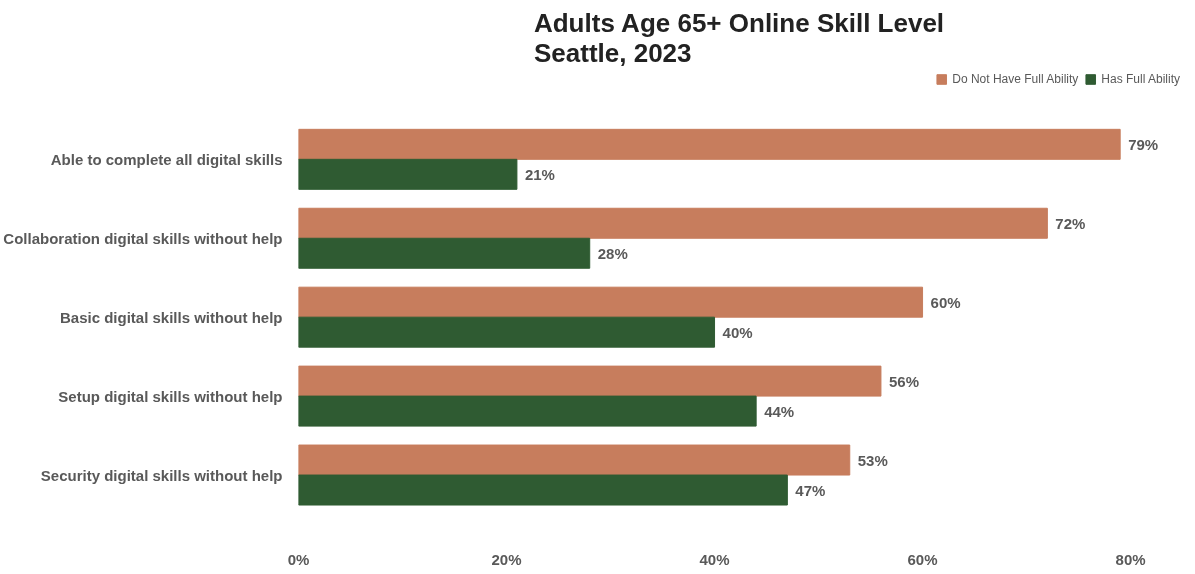 This screenshot has width=1195, height=574. Describe the element at coordinates (298, 559) in the screenshot. I see `x-tick-label: 0%` at that location.